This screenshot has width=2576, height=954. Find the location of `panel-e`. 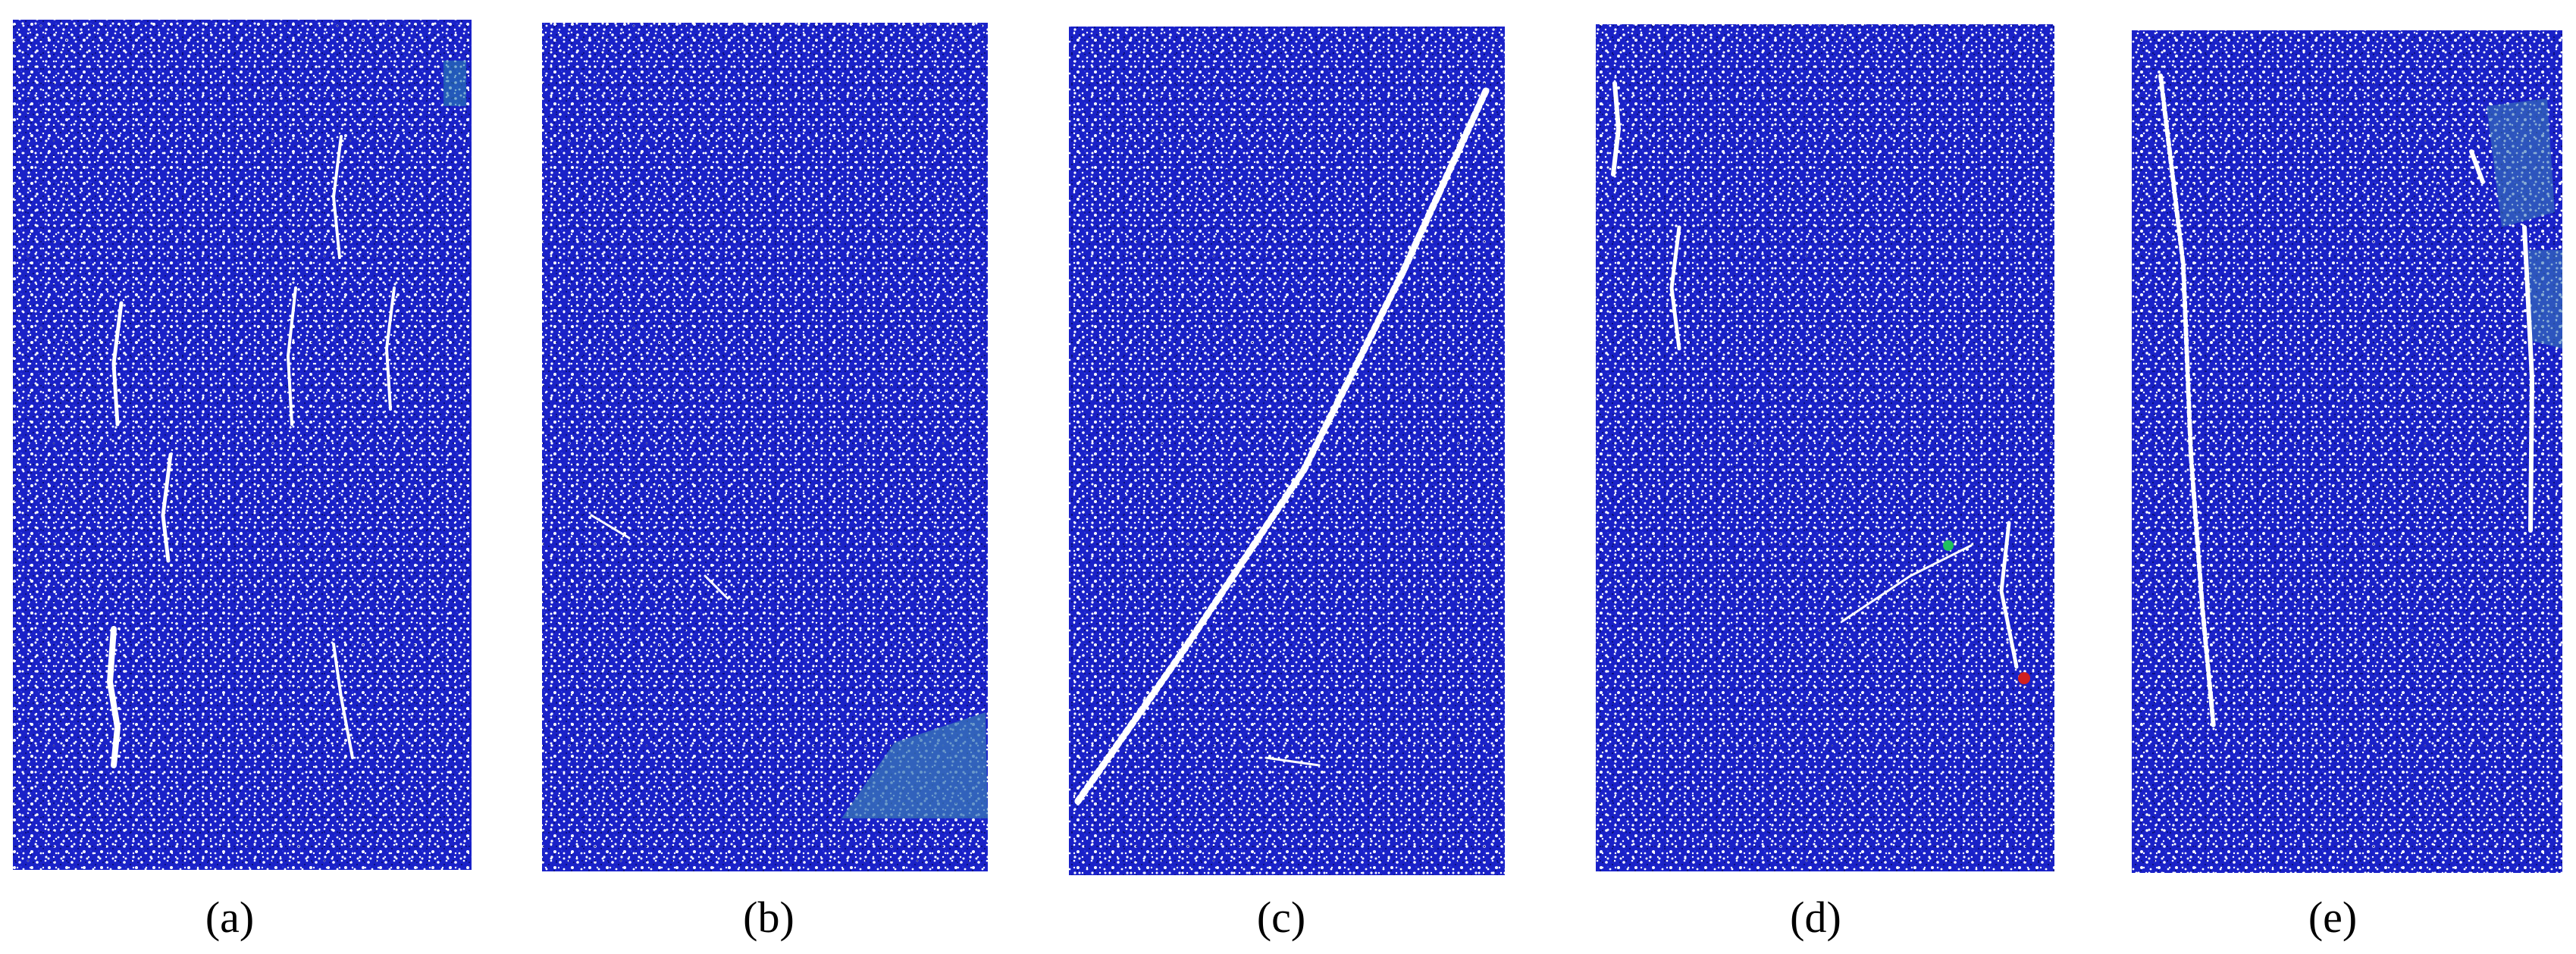

panel-e is located at coordinates (2347, 451).